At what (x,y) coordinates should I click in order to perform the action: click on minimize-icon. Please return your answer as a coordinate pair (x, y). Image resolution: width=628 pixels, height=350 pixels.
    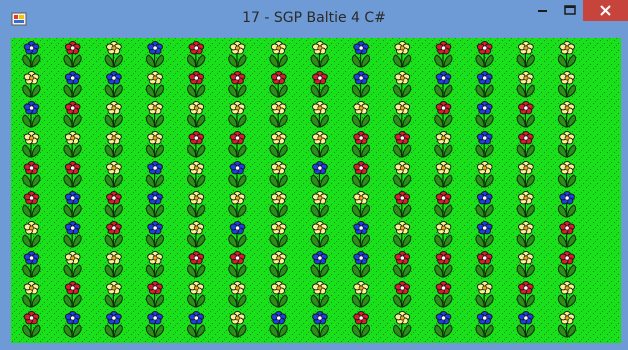
    Looking at the image, I should click on (542, 11).